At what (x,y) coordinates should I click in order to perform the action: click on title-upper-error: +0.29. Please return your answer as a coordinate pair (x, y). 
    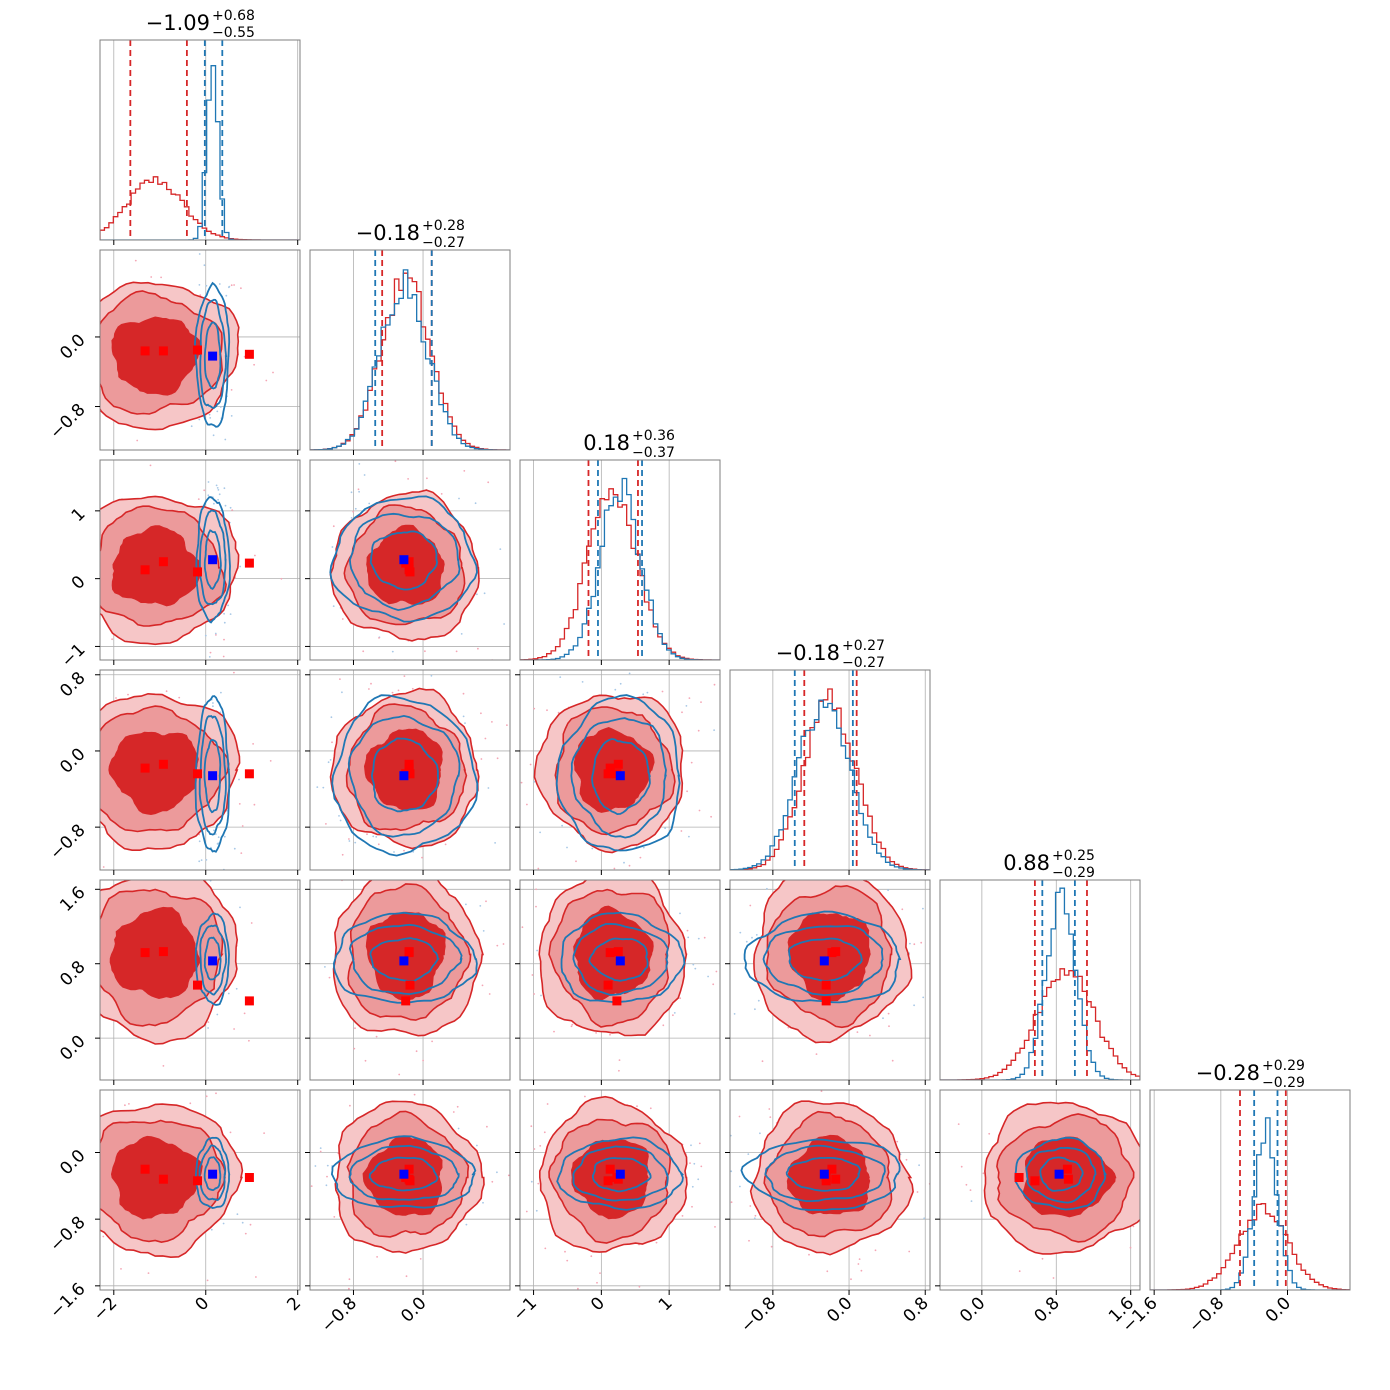
    Looking at the image, I should click on (1283, 1066).